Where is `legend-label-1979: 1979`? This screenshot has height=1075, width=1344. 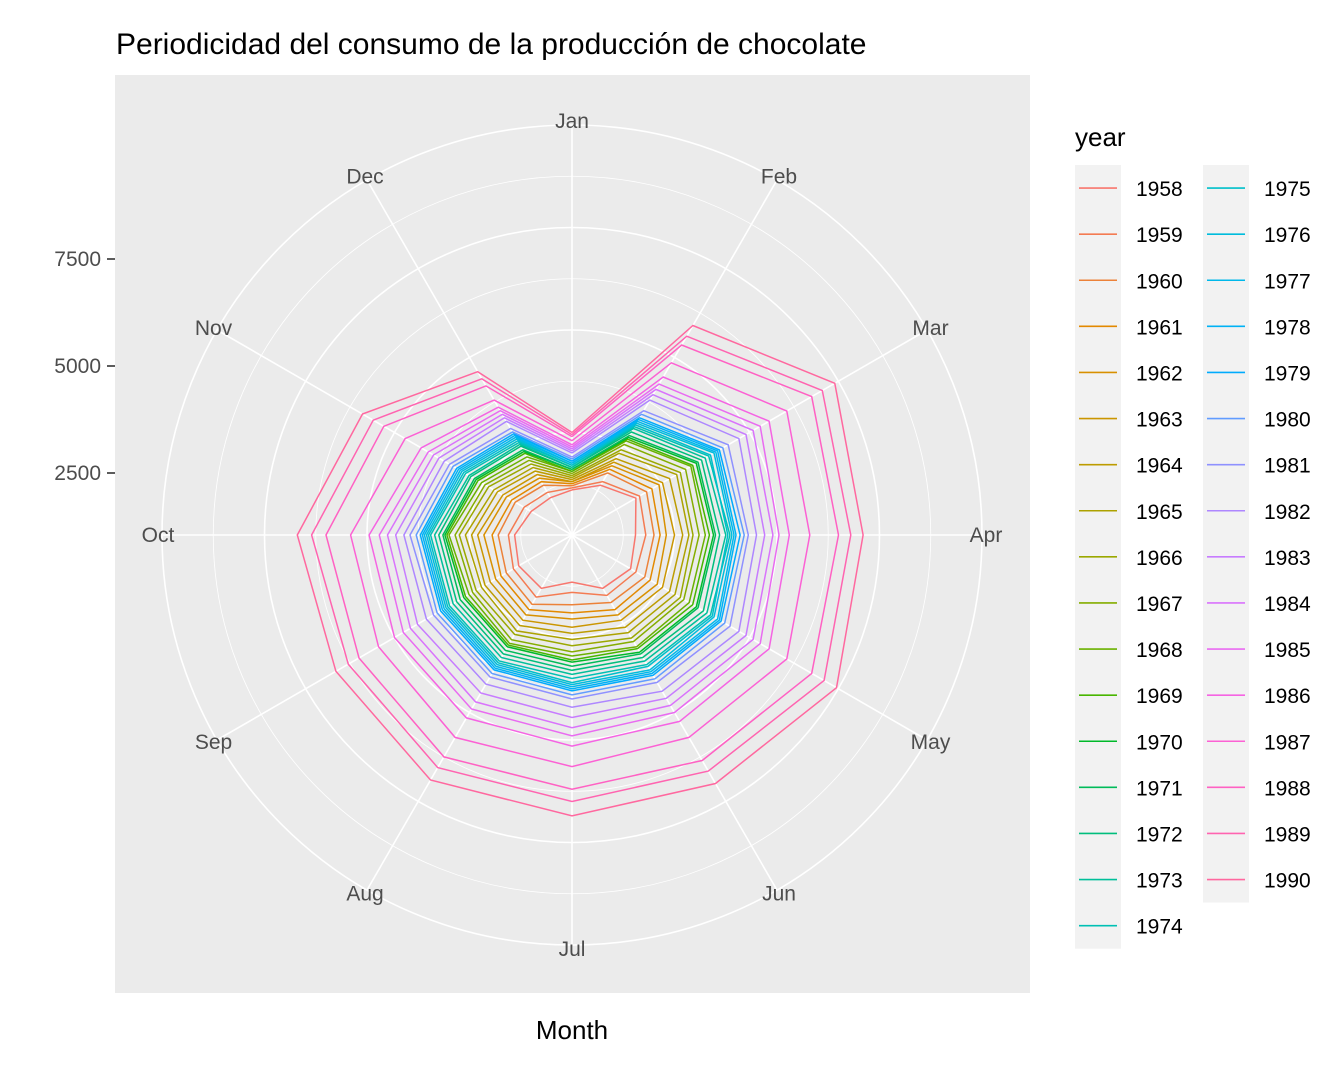 legend-label-1979: 1979 is located at coordinates (1287, 373).